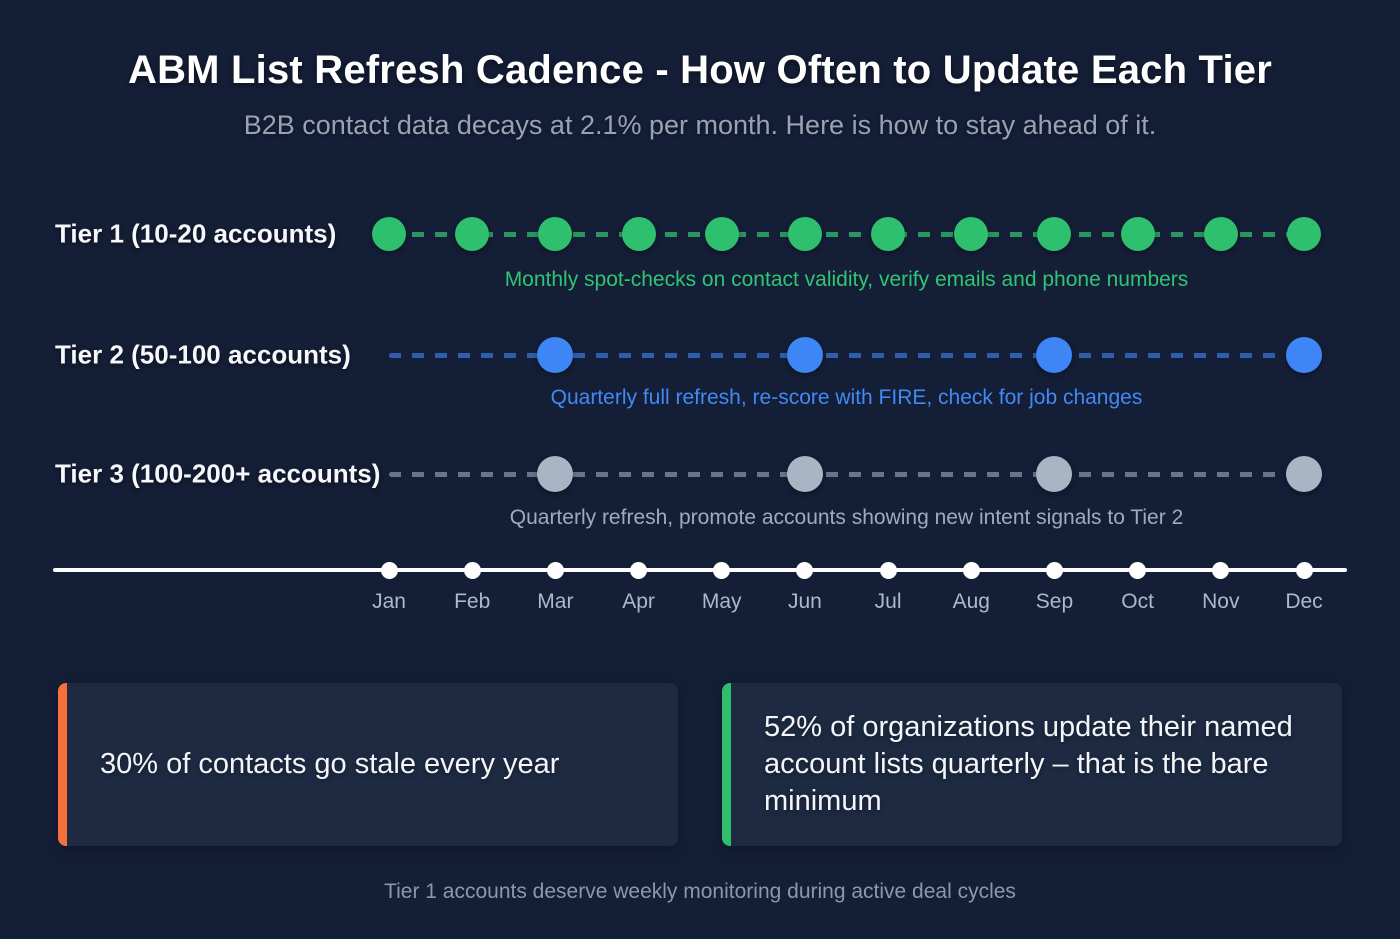 This screenshot has height=939, width=1400. I want to click on tier-2-dot-sep, so click(1054, 355).